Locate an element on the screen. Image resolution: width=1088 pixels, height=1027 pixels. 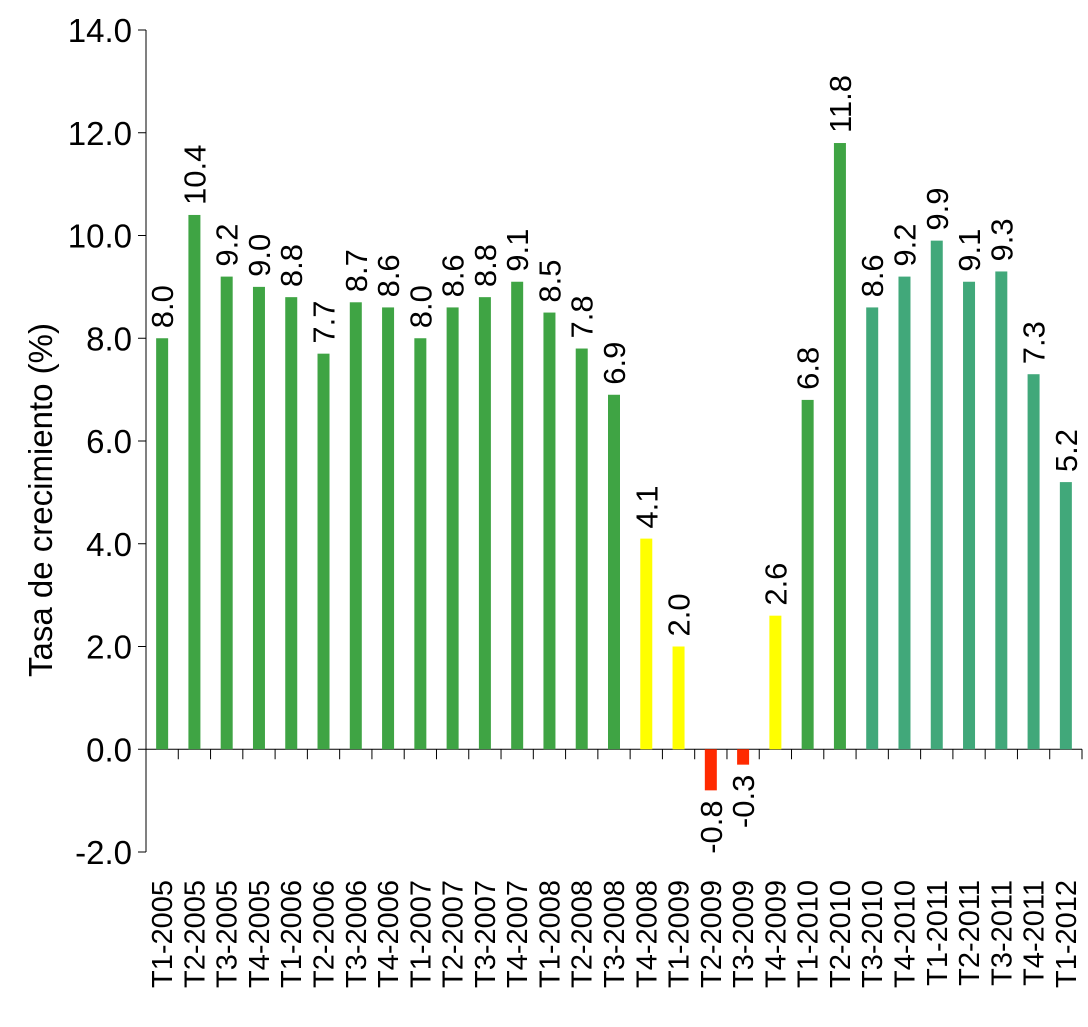
category-label: T4-2008 is located at coordinates (647, 934).